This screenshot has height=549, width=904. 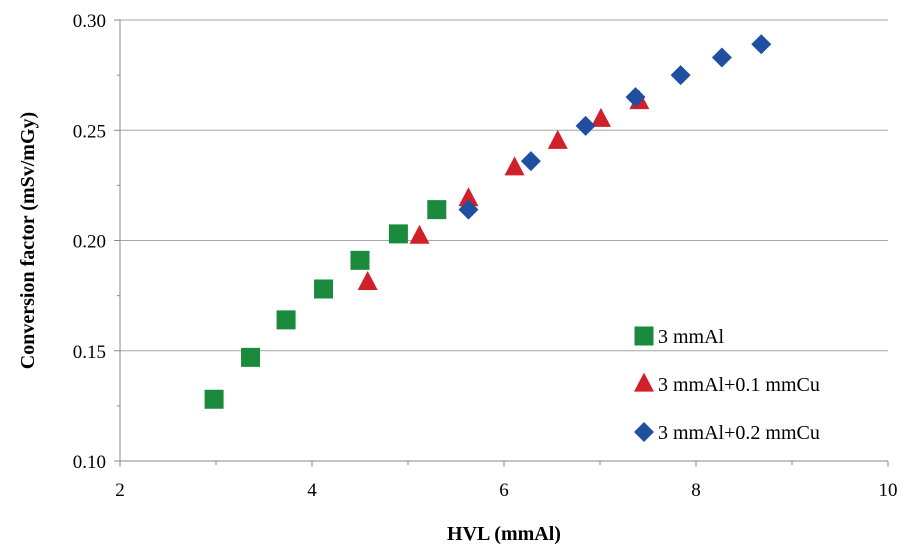 What do you see at coordinates (644, 336) in the screenshot?
I see `legend-marker-square` at bounding box center [644, 336].